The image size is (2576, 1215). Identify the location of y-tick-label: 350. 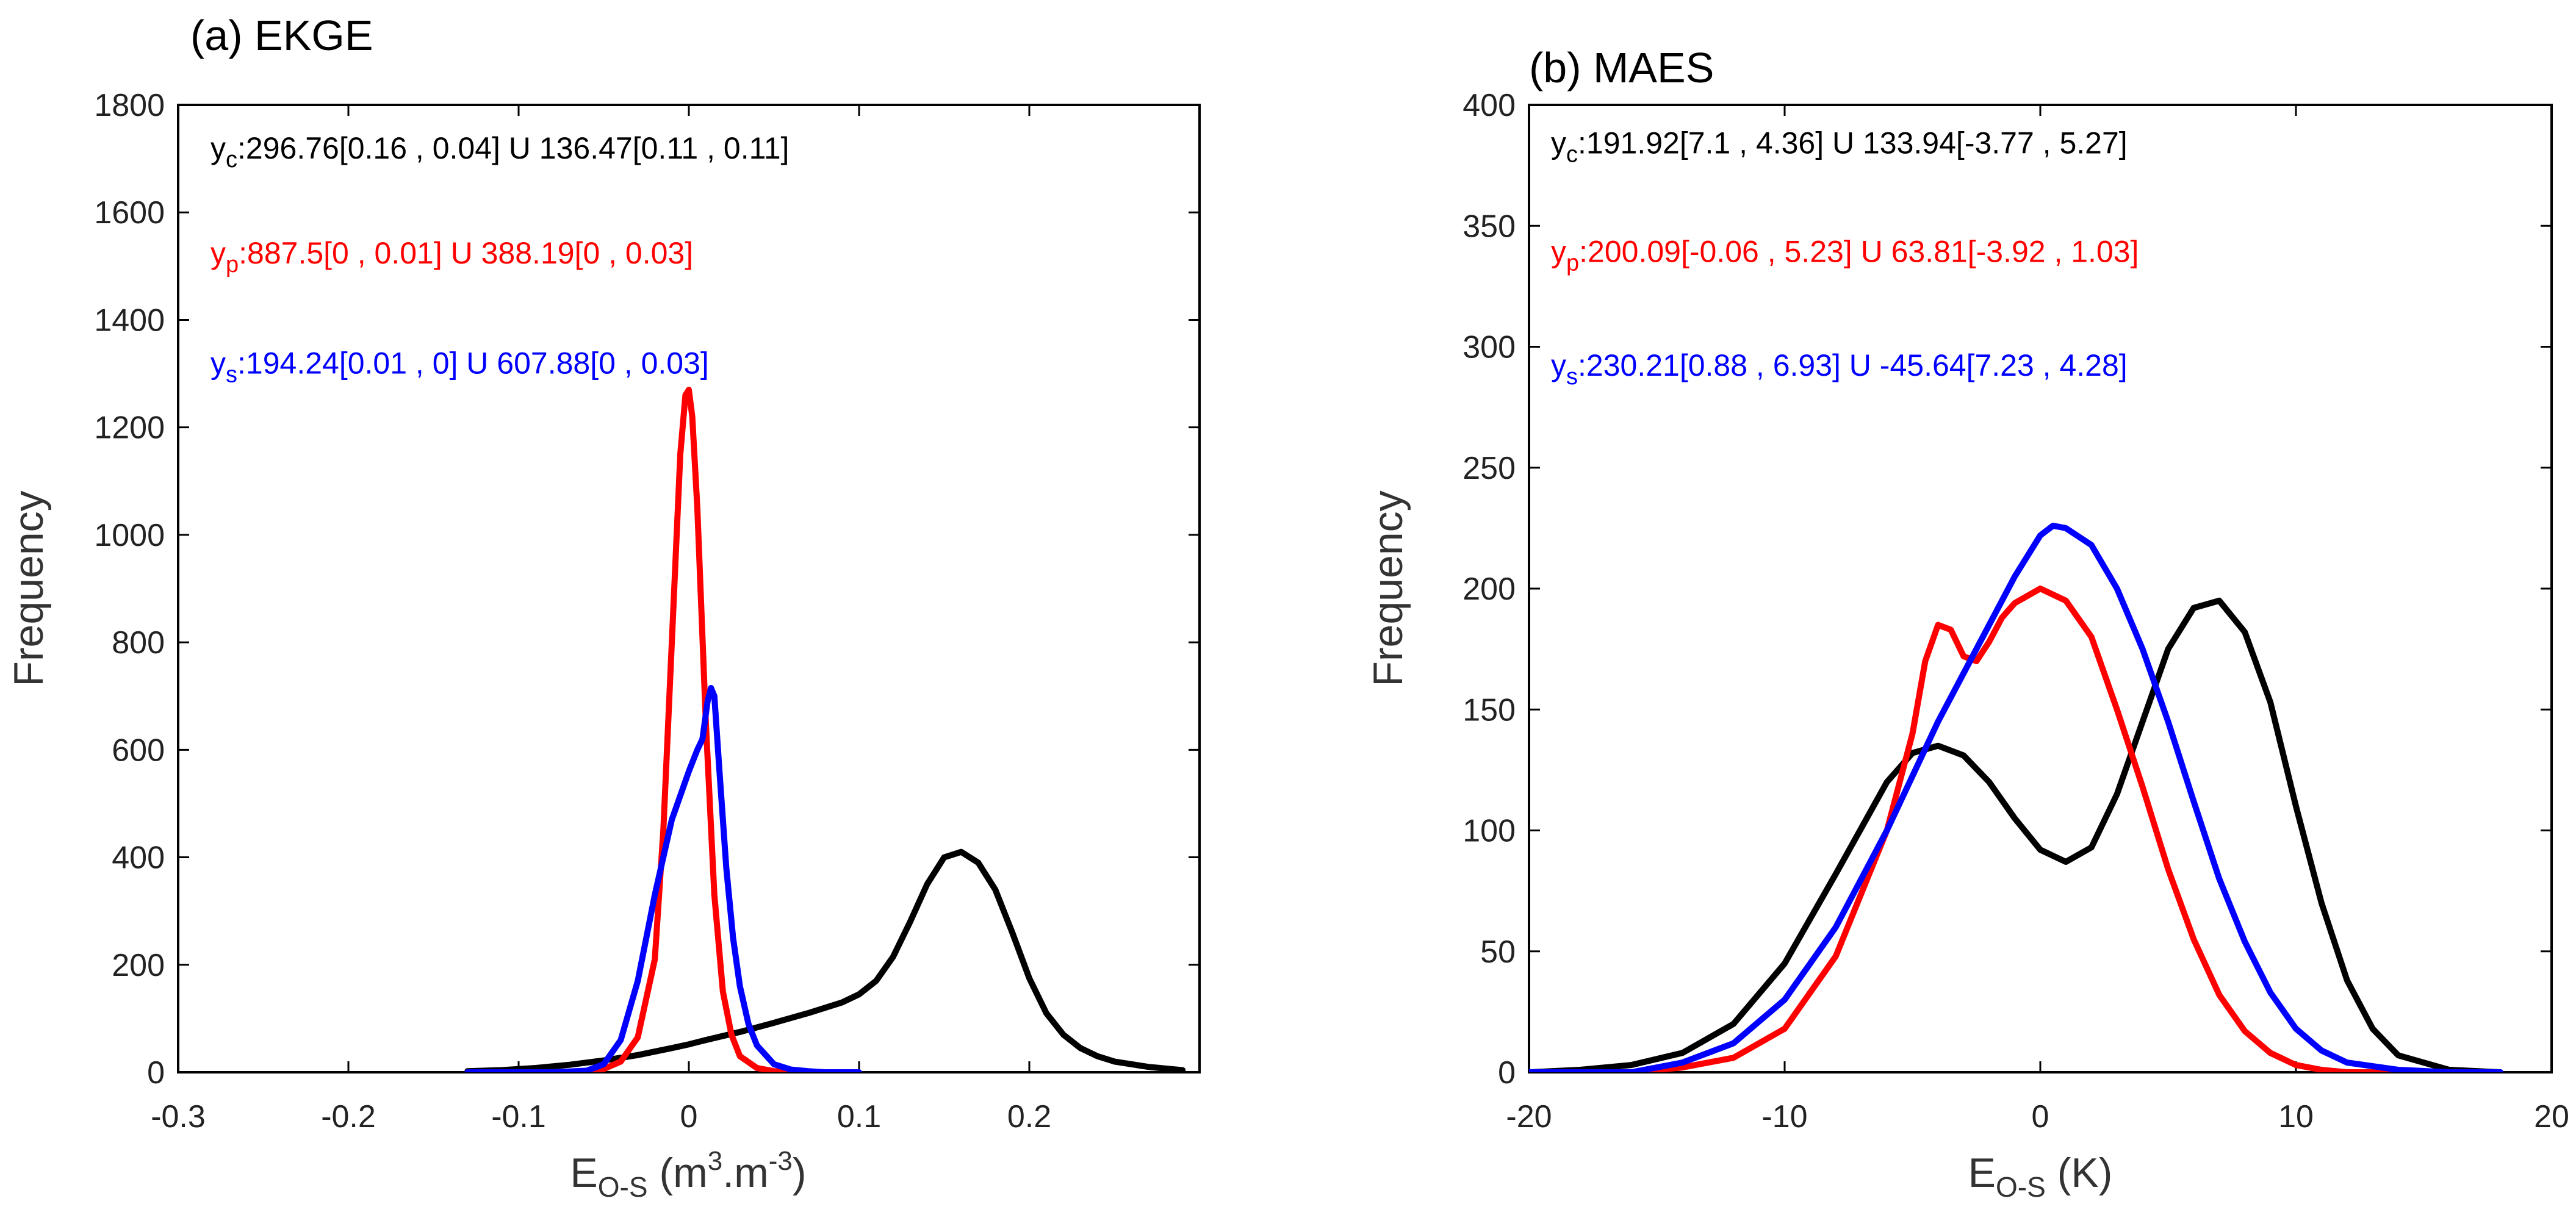
(1489, 226).